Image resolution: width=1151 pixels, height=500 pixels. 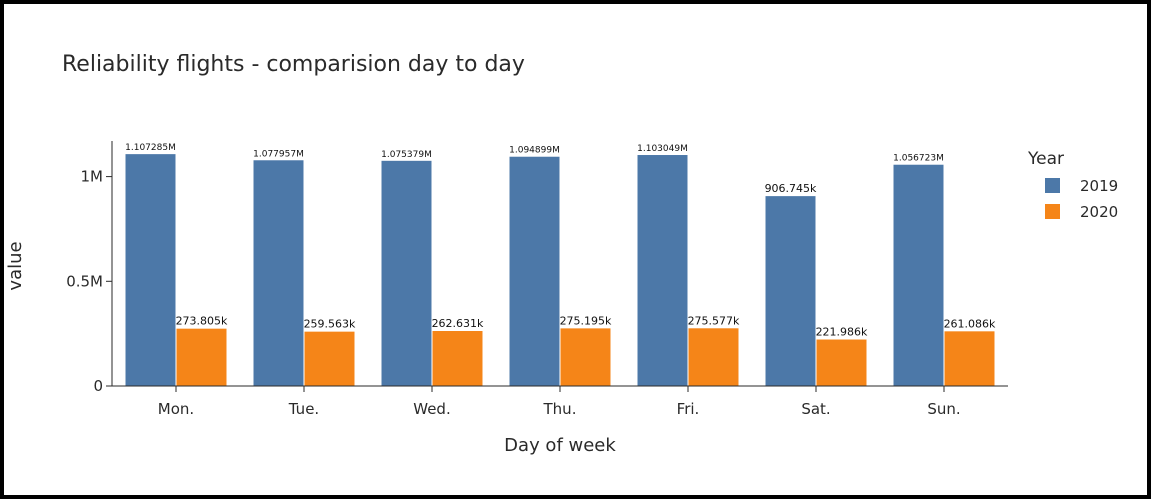 What do you see at coordinates (714, 320) in the screenshot?
I see `data-label: 275.577k` at bounding box center [714, 320].